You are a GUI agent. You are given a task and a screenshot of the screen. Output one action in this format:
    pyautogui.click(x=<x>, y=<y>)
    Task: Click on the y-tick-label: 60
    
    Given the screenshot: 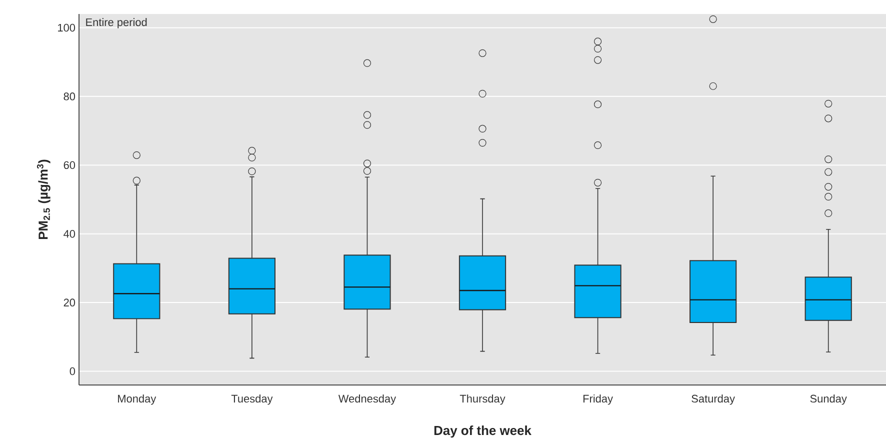 What is the action you would take?
    pyautogui.click(x=70, y=165)
    